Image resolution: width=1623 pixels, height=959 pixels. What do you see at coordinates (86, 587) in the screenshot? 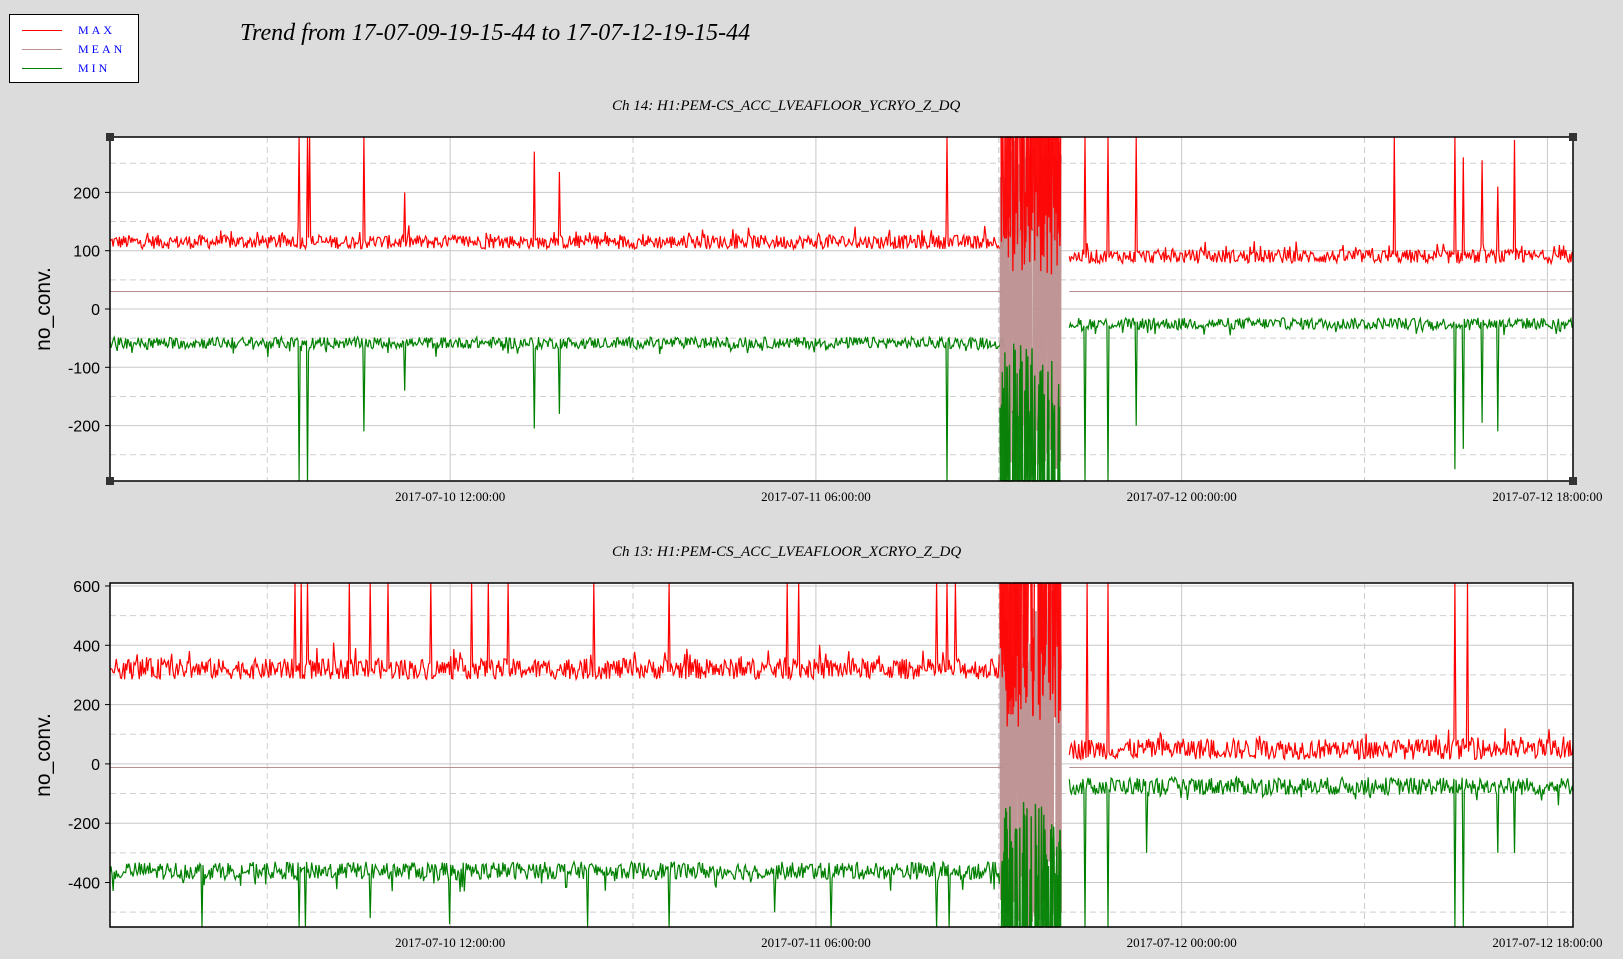
I see `y-tick-label: 600` at bounding box center [86, 587].